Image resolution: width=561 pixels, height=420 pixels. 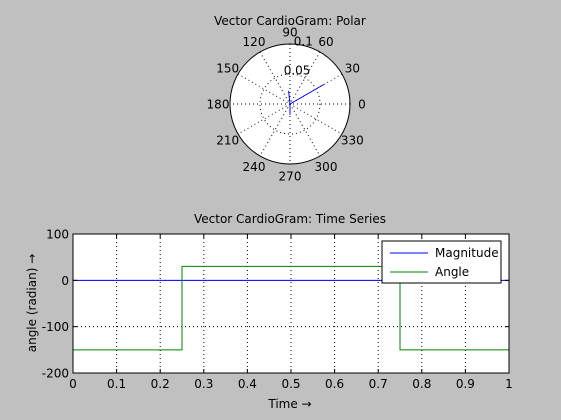 What do you see at coordinates (290, 177) in the screenshot?
I see `polar-angle-tick-label: 270` at bounding box center [290, 177].